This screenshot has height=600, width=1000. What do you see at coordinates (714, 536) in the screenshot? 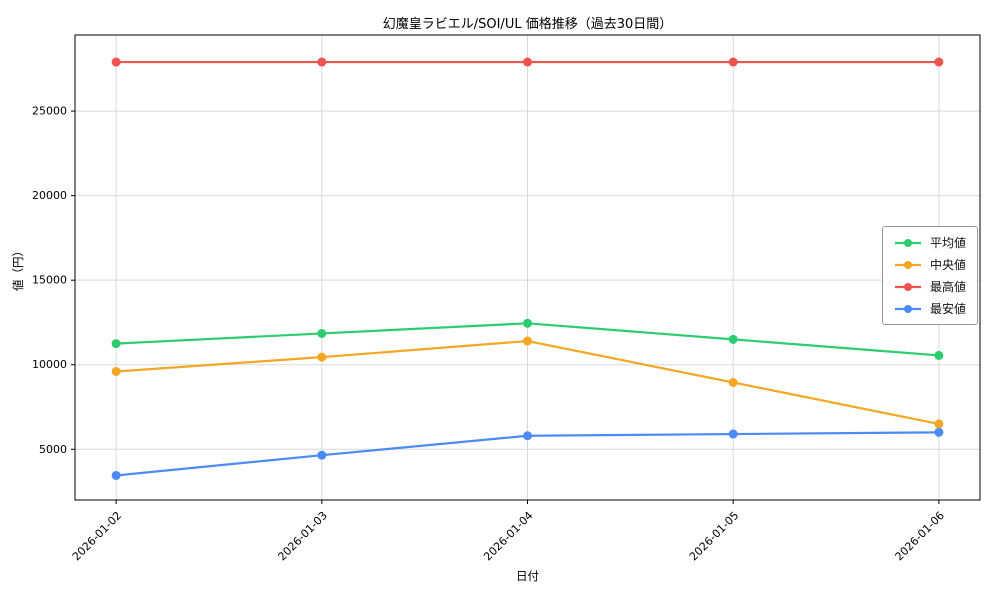
I see `x-tick-label: 2026-01-05` at bounding box center [714, 536].